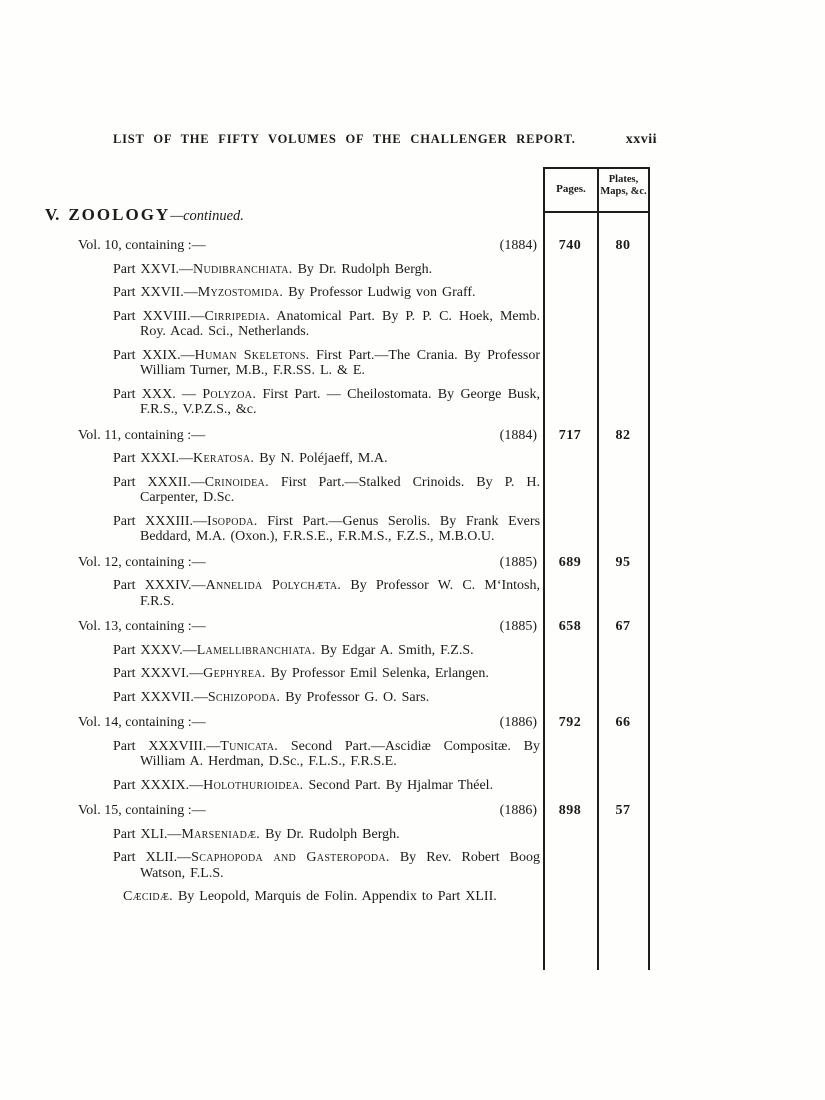 This screenshot has width=825, height=1100. I want to click on part-number: Part XLI.—, so click(147, 834).